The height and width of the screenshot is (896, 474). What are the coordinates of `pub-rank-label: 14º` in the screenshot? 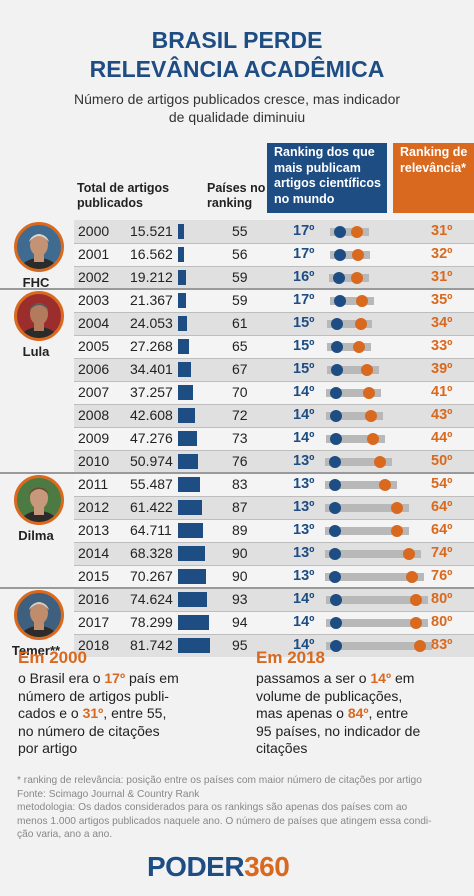 It's located at (304, 622).